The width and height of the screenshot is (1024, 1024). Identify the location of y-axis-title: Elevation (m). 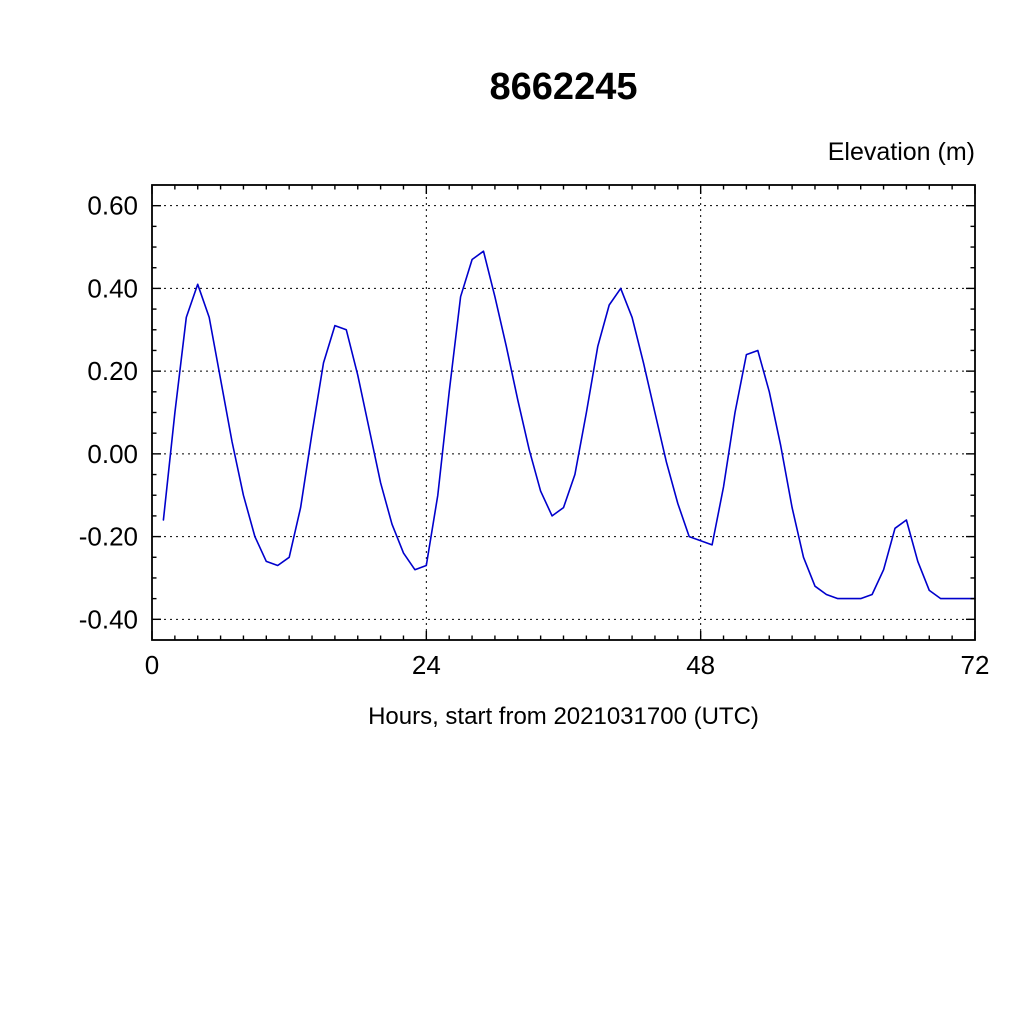
(901, 152).